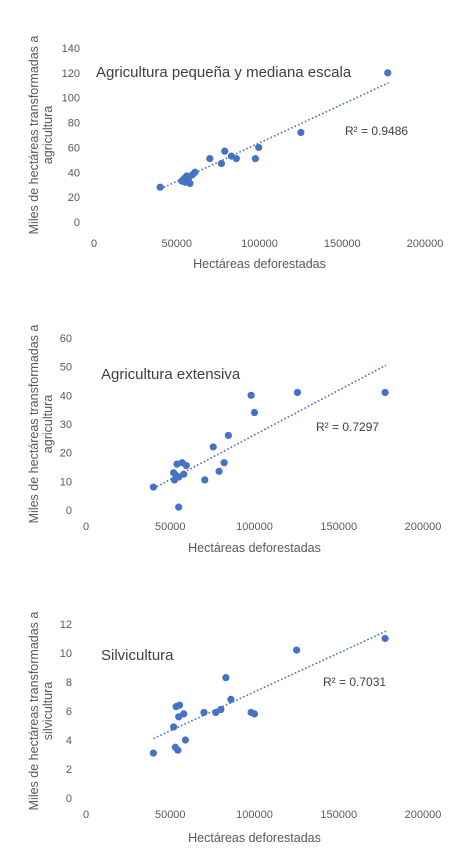  What do you see at coordinates (69, 741) in the screenshot?
I see `y-tick-label: 4` at bounding box center [69, 741].